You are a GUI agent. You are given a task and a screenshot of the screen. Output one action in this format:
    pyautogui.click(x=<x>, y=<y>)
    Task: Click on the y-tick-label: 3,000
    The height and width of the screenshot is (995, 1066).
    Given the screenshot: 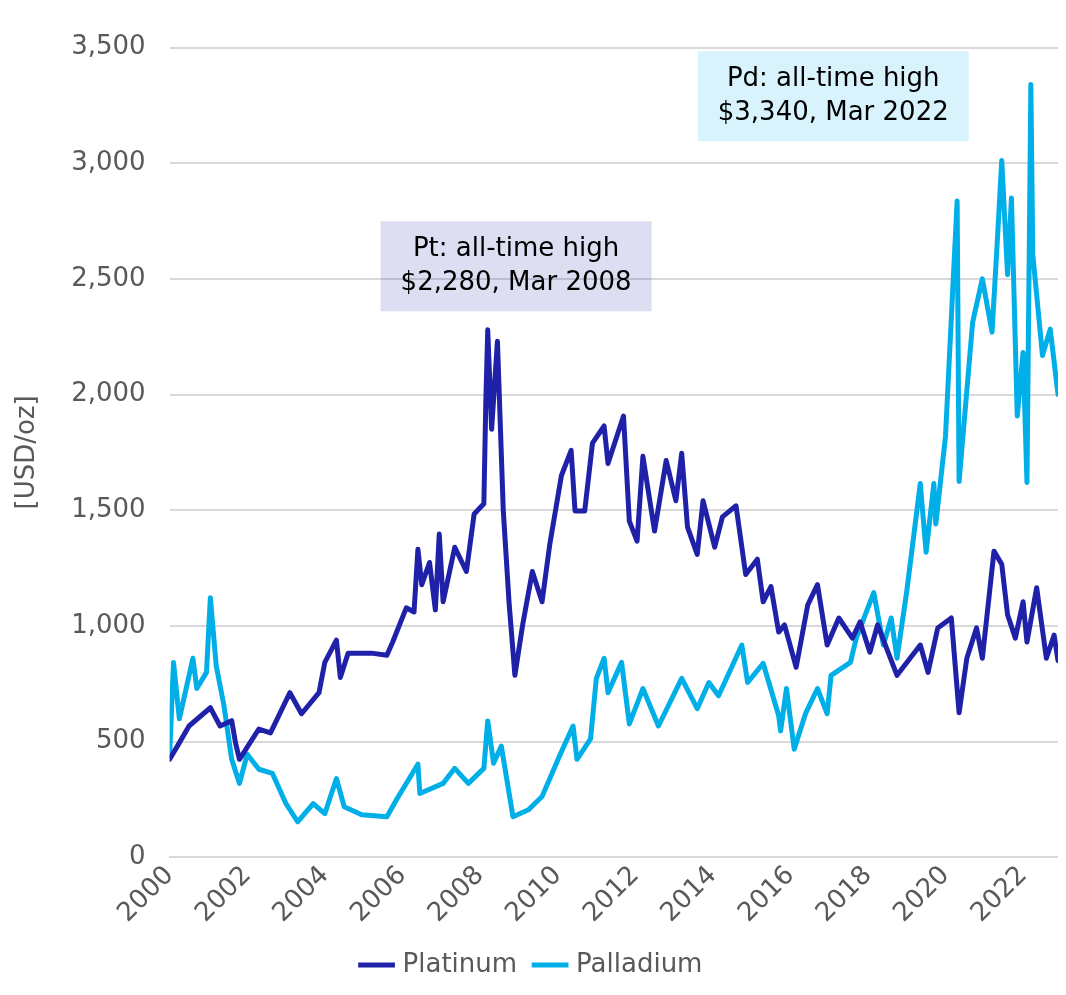 What is the action you would take?
    pyautogui.click(x=108, y=161)
    